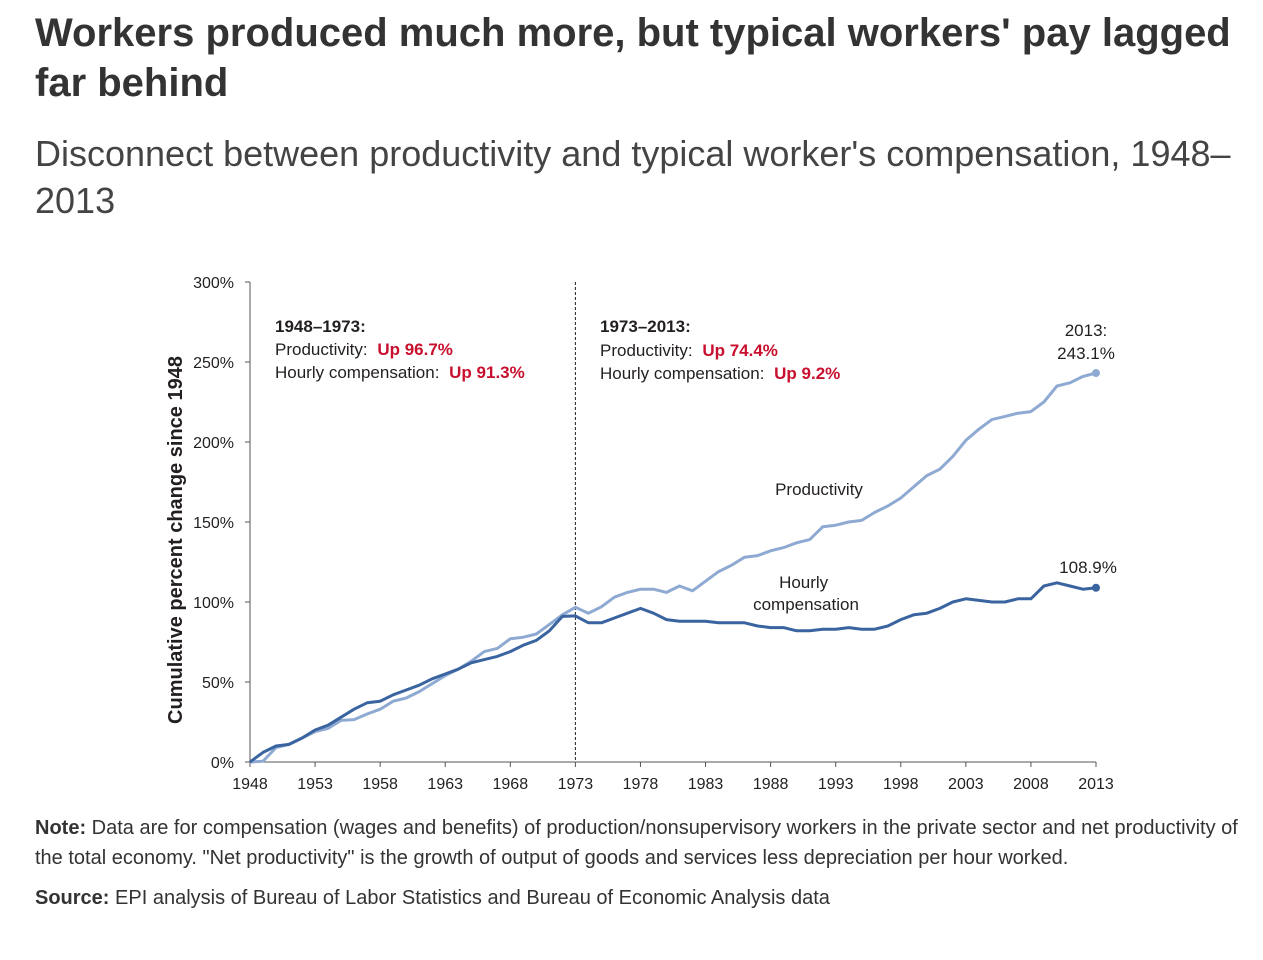 This screenshot has width=1263, height=960. I want to click on y-axis-label: Cumulative percent change since 1948, so click(176, 540).